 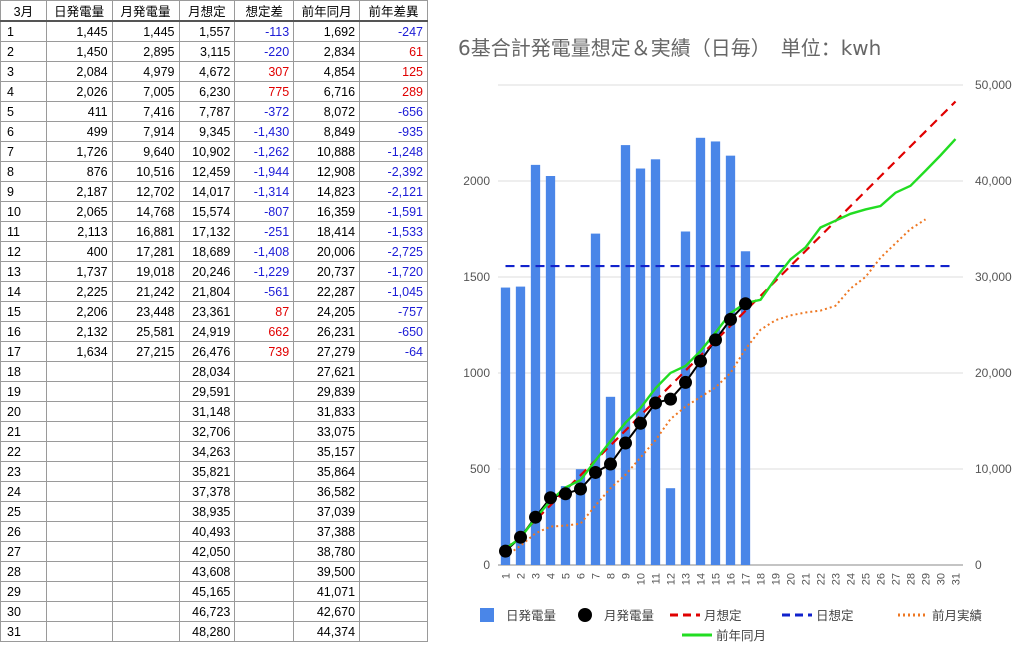 I want to click on cell-day: 8, so click(x=23, y=171).